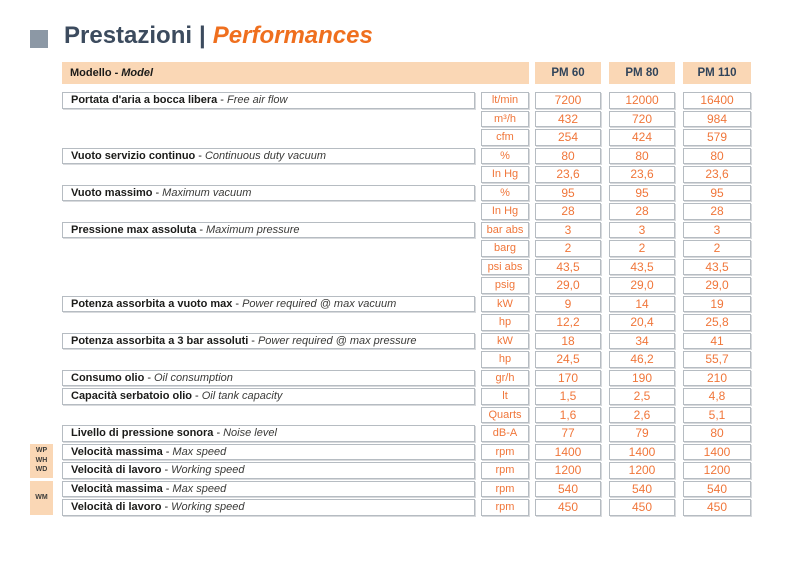  What do you see at coordinates (108, 377) in the screenshot?
I see `label-italian: Consumo olio` at bounding box center [108, 377].